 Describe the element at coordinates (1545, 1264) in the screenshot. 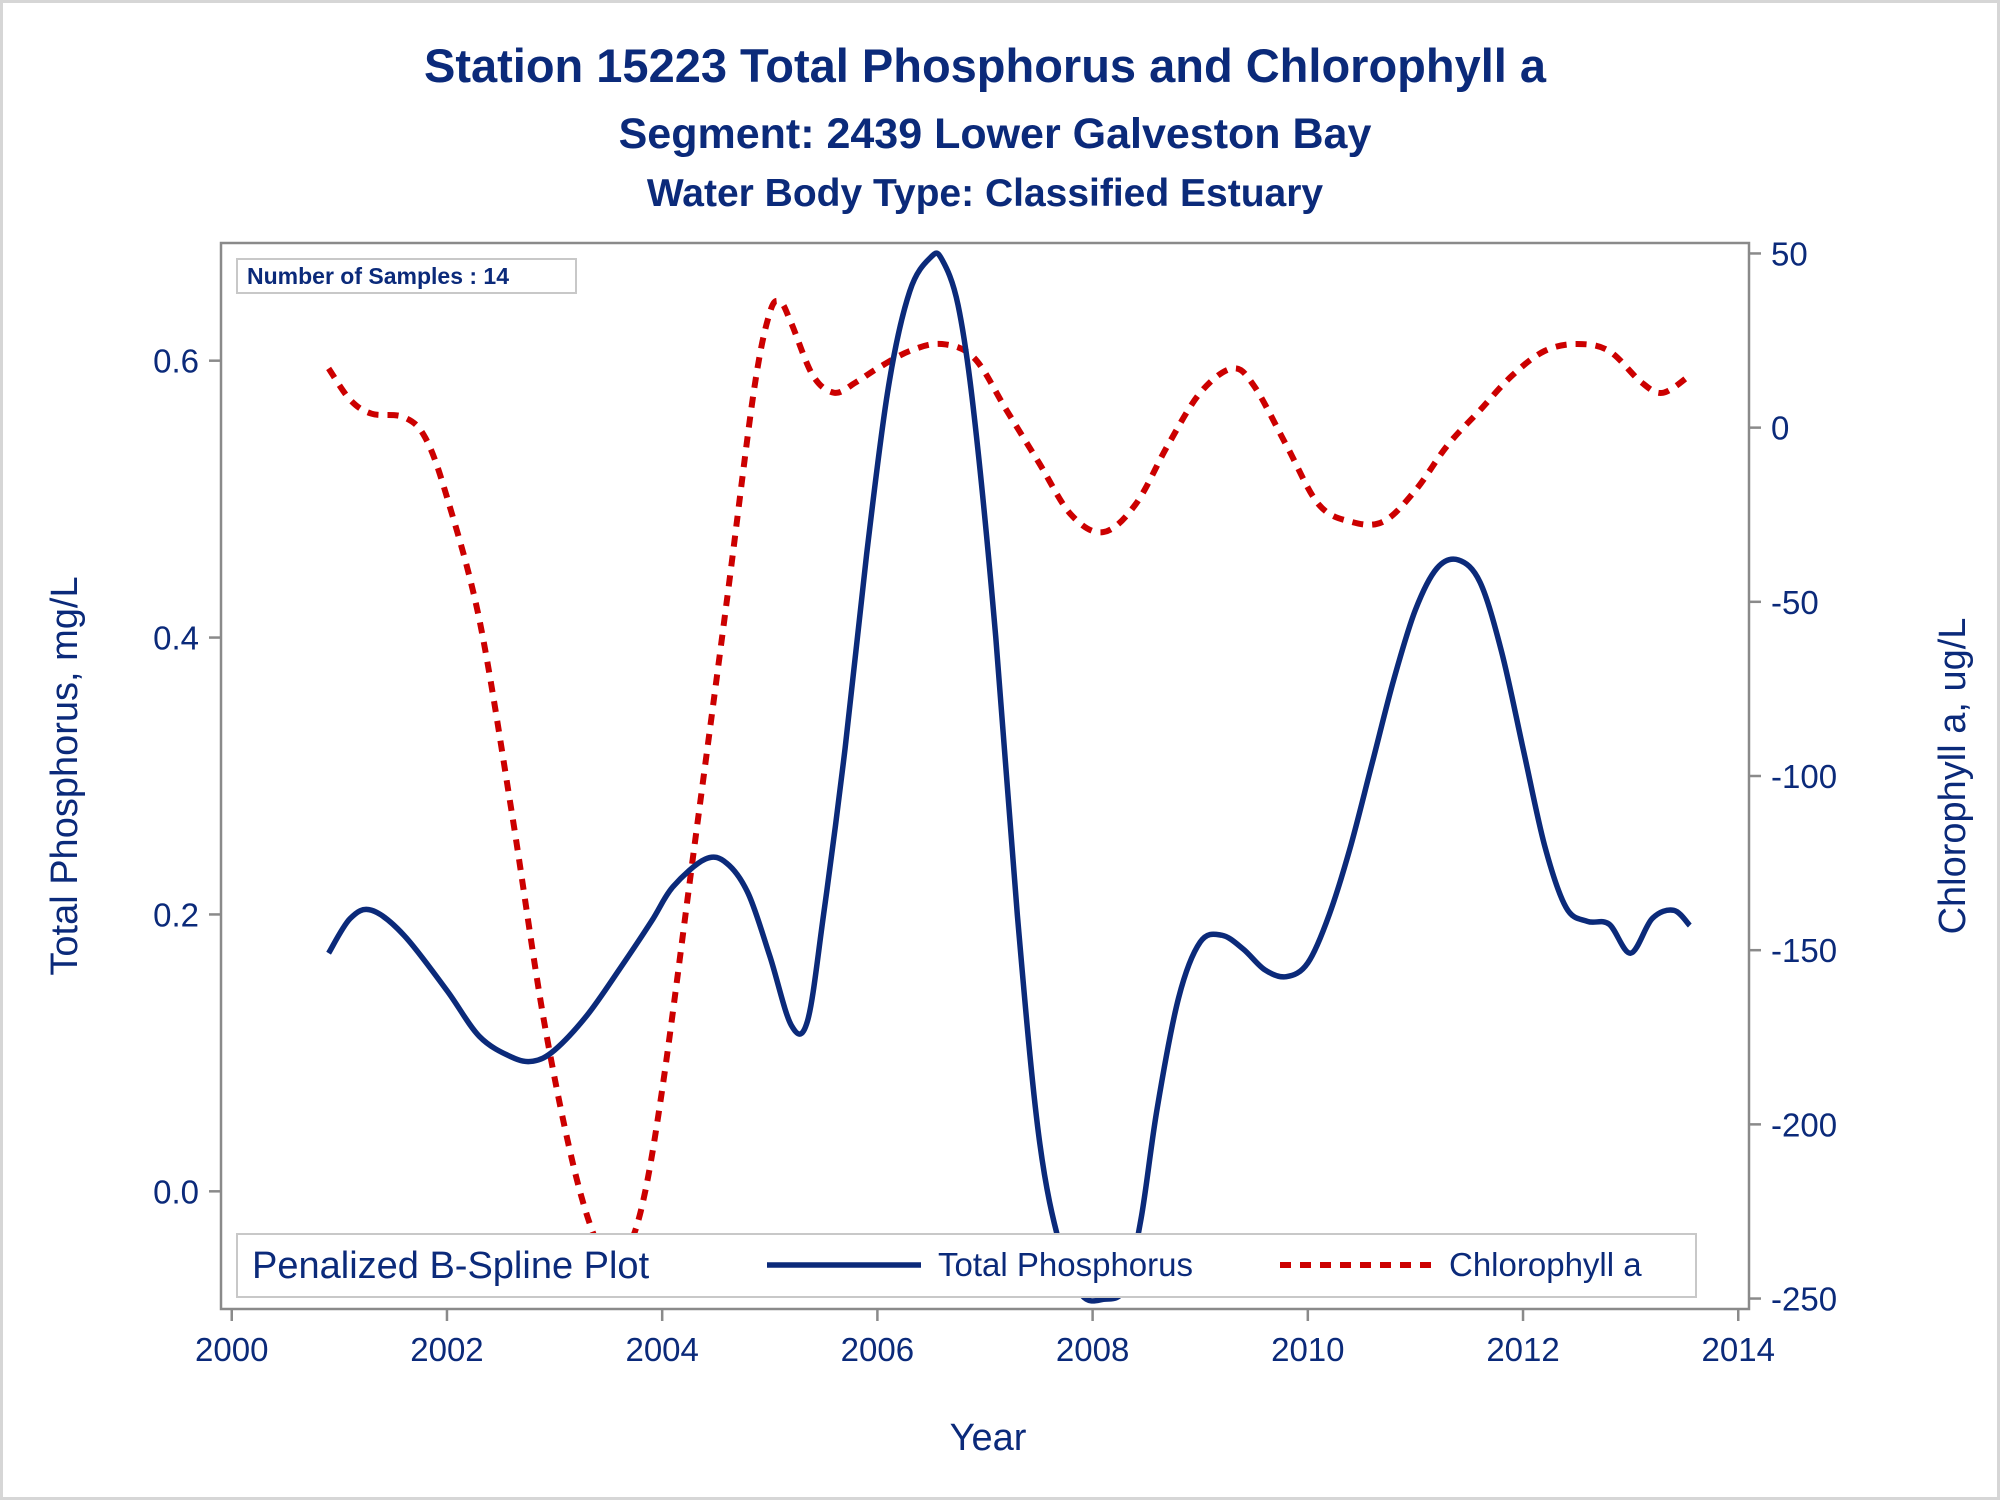

I see `legend-label-chlorophyll: Chlorophyll a` at that location.